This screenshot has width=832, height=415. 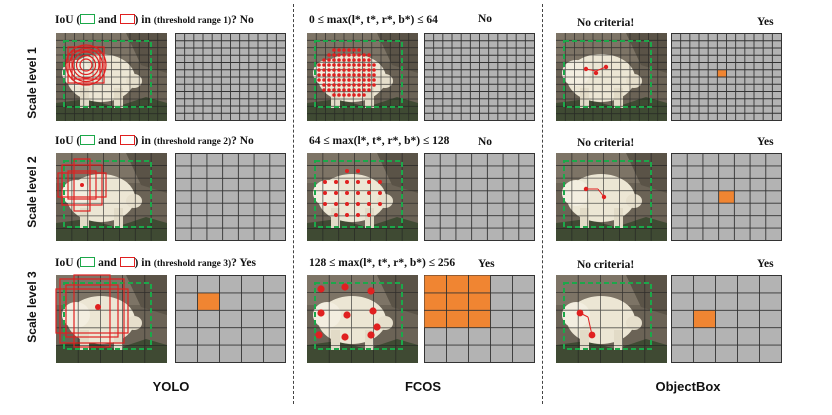 What do you see at coordinates (485, 19) in the screenshot?
I see `fcos-answer-1: No` at bounding box center [485, 19].